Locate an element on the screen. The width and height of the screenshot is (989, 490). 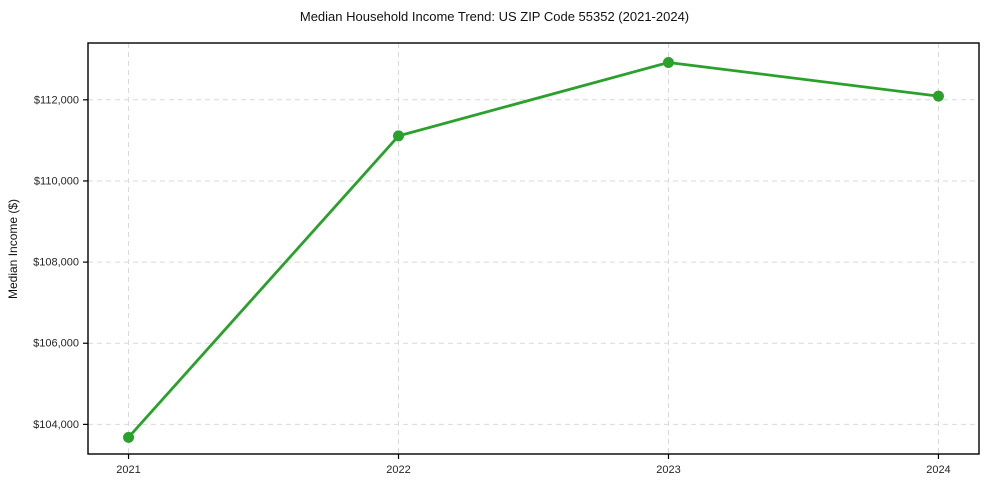
y-tick-label: $108,000 is located at coordinates (56, 263).